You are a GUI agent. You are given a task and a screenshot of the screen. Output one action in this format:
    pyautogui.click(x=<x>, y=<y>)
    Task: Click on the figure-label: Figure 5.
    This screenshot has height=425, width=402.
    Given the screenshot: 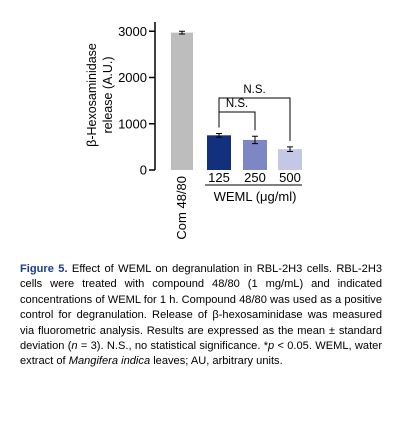 What is the action you would take?
    pyautogui.click(x=44, y=269)
    